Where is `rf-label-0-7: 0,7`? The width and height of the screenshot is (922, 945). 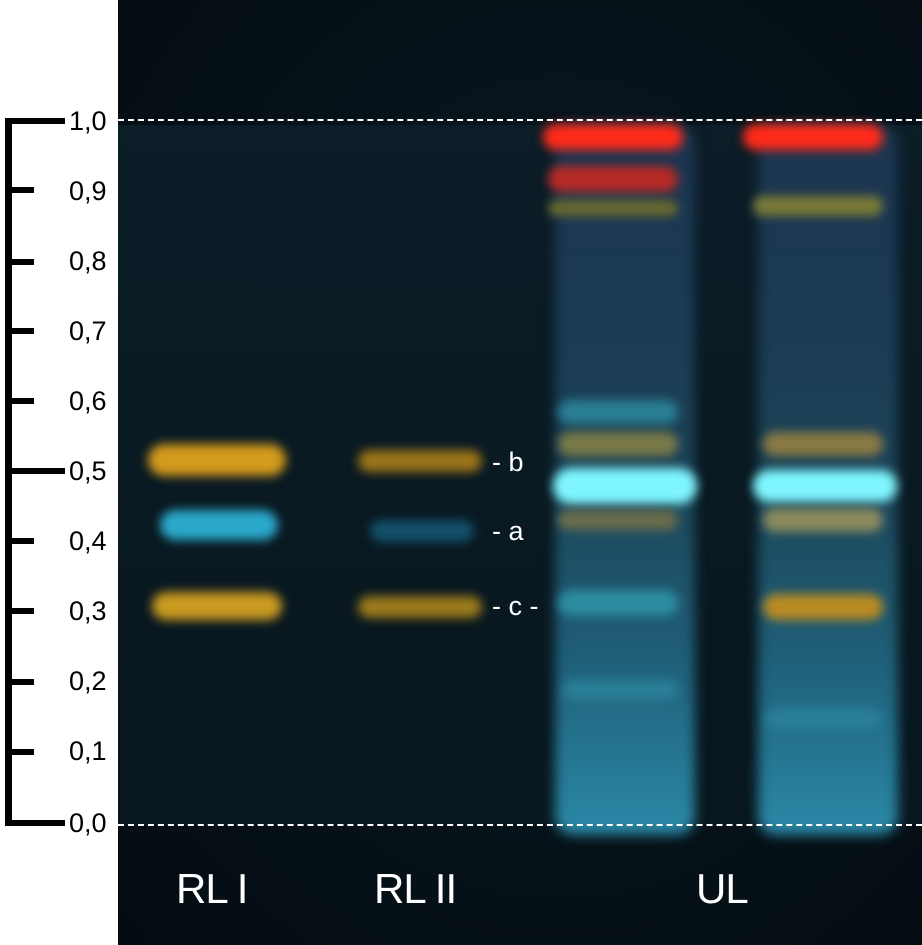
rf-label-0-7: 0,7 is located at coordinates (88, 331).